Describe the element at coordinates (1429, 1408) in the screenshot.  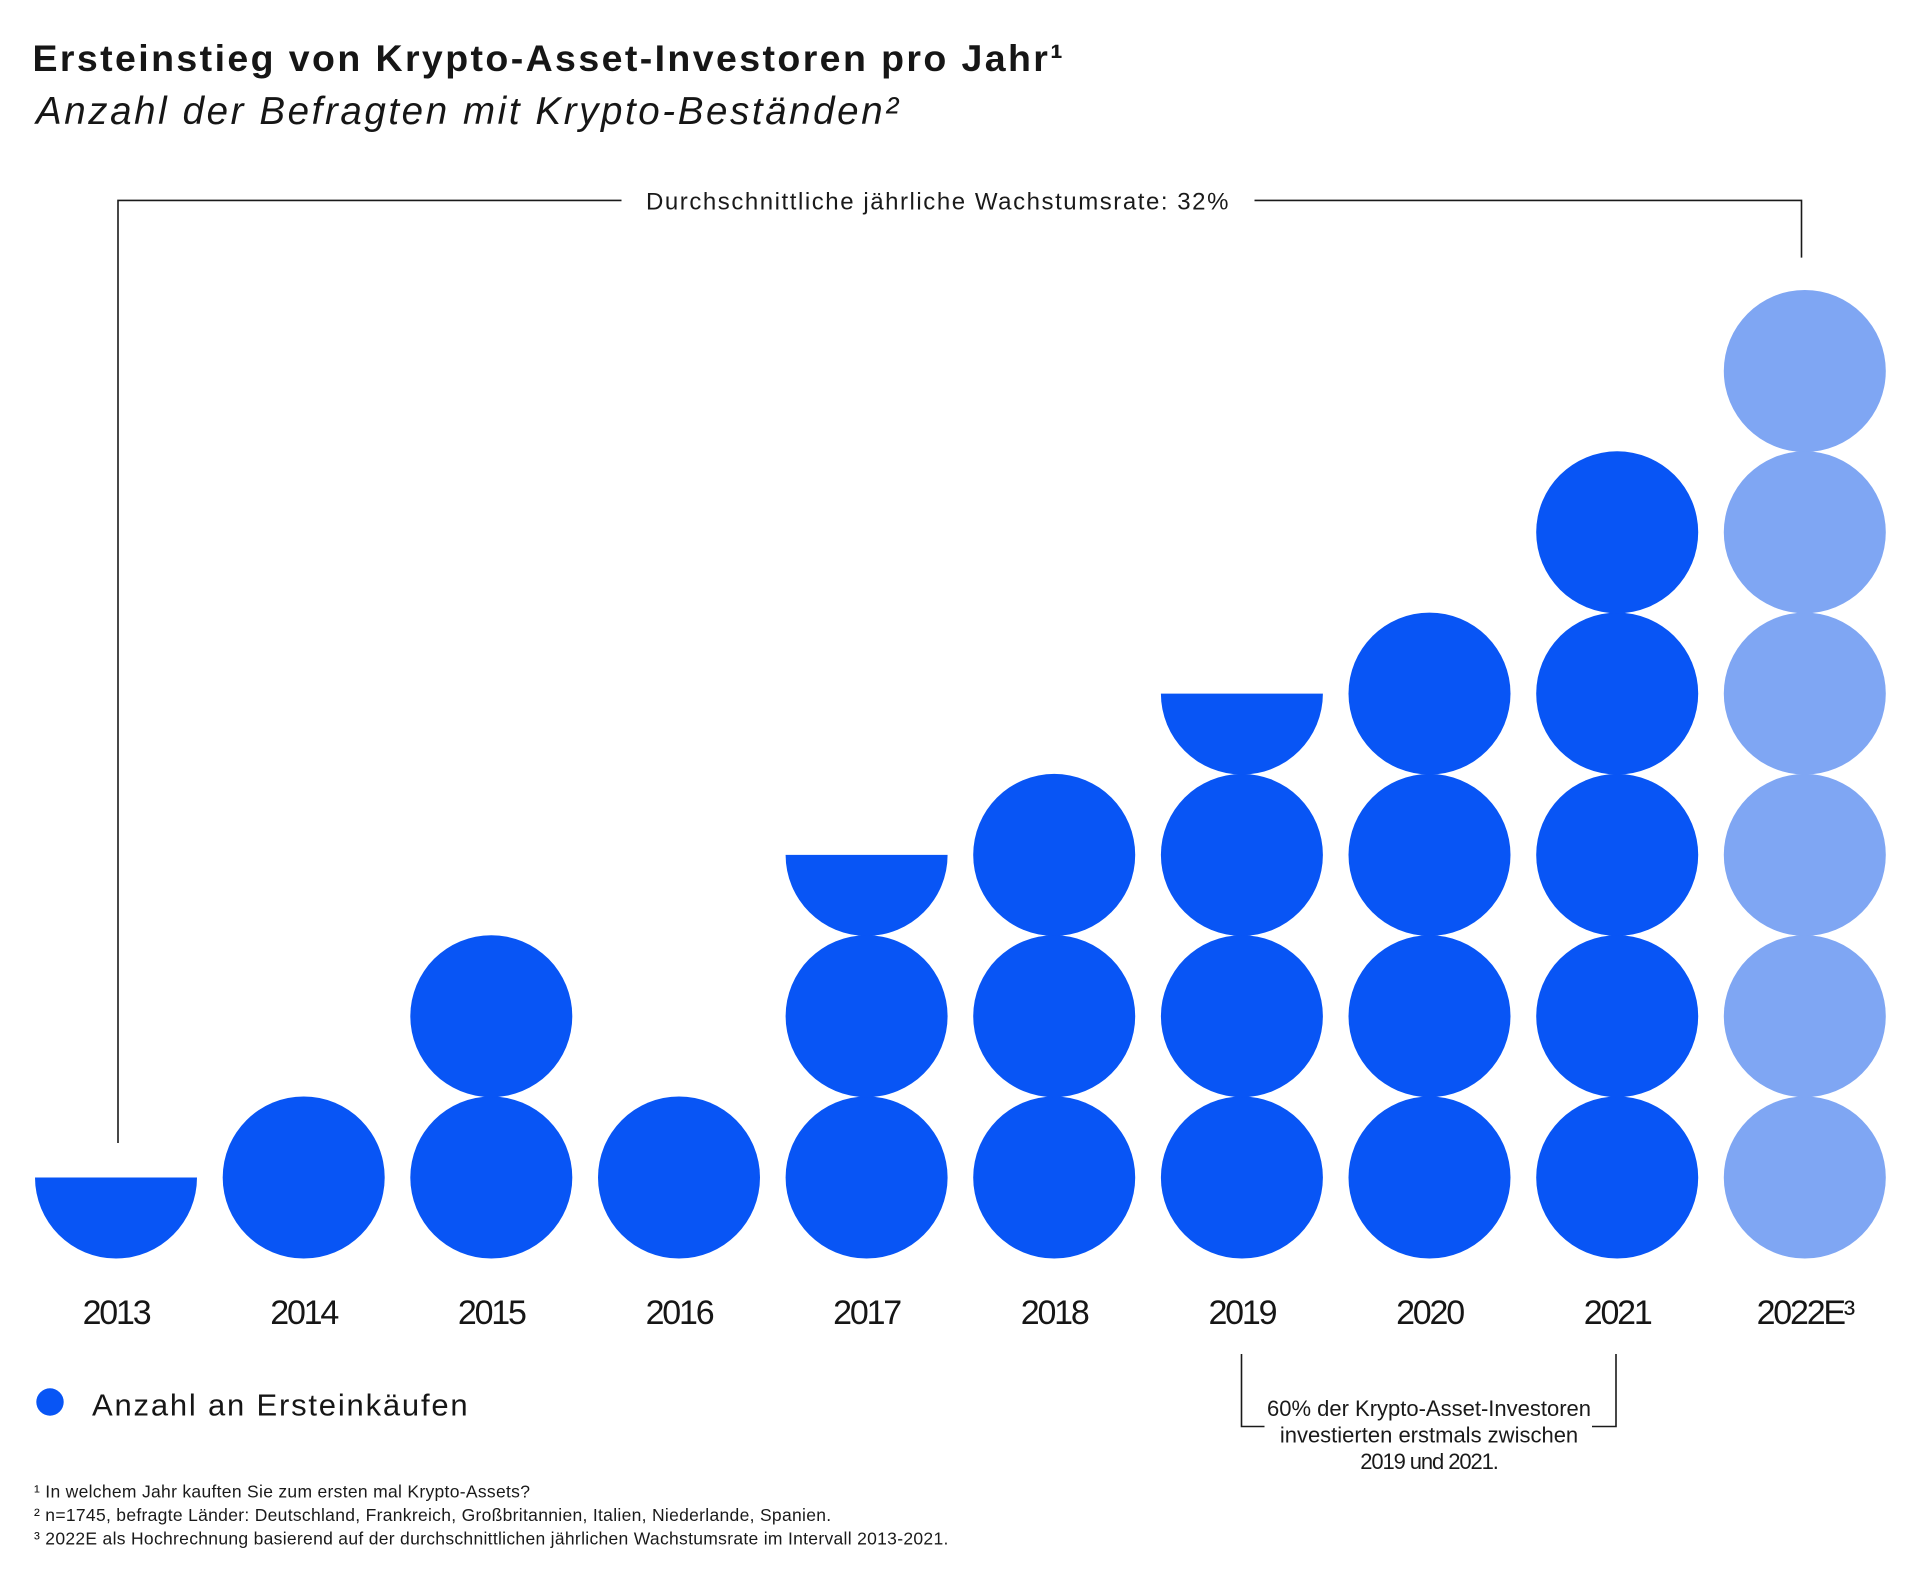
I see `svg-text:60% der Krypto-Asset-Investore: 60% der Krypto-Asset-Investoren` at that location.